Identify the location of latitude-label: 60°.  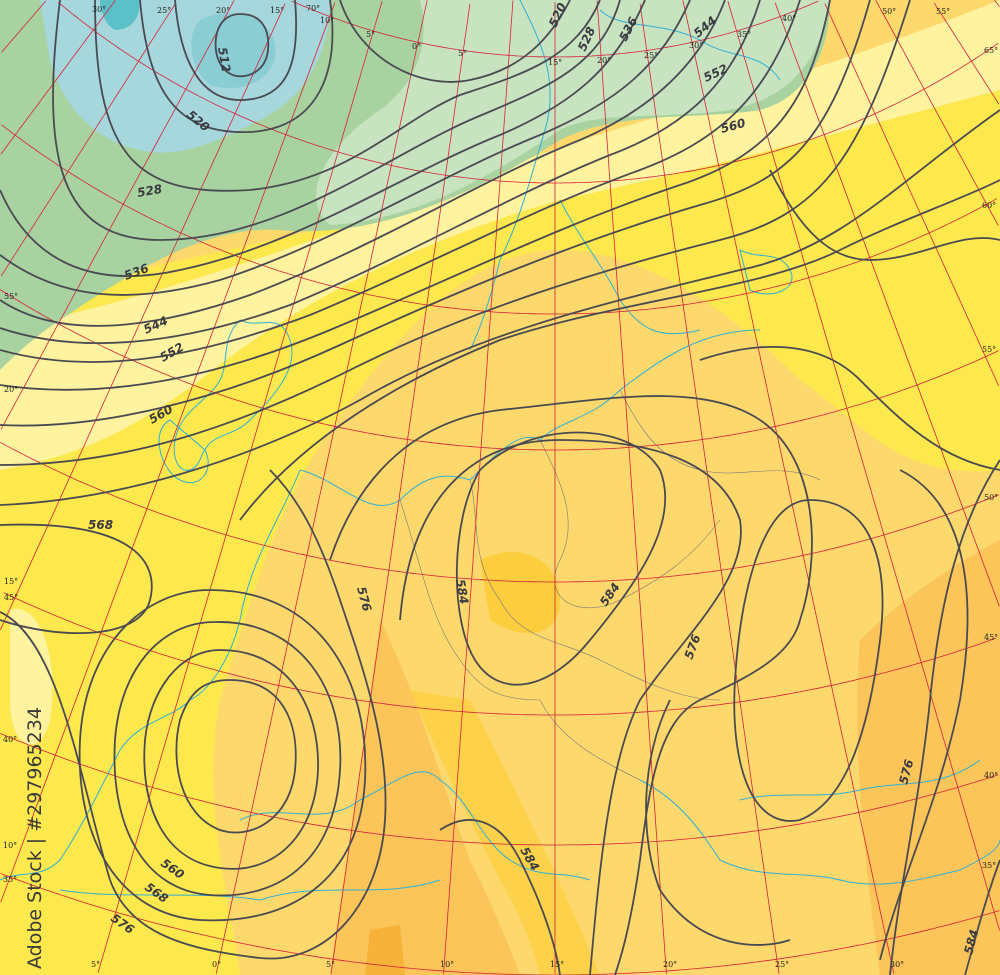
(989, 205).